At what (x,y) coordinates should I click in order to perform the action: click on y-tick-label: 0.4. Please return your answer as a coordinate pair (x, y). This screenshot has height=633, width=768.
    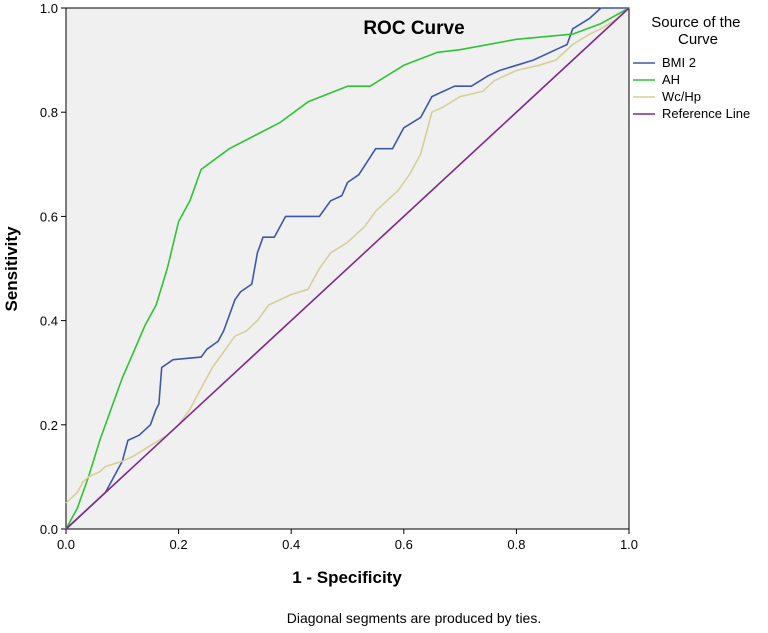
    Looking at the image, I should click on (49, 321).